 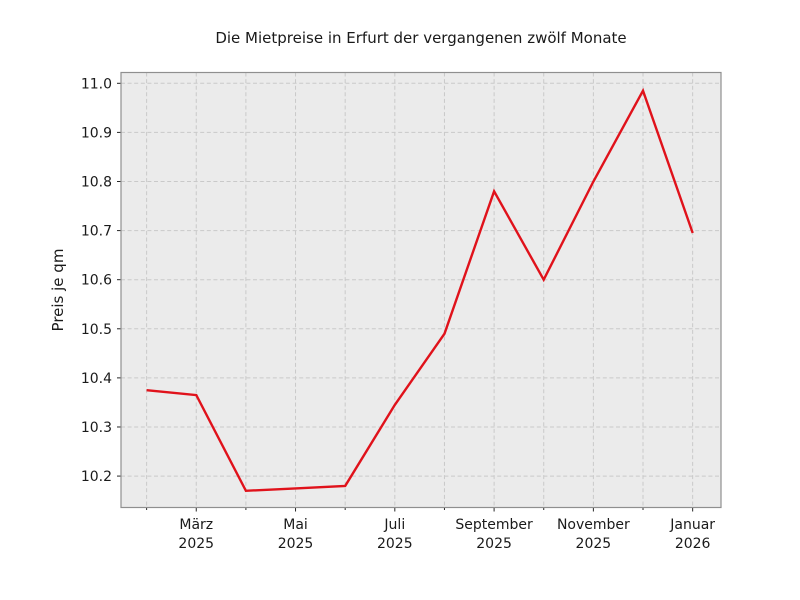 I want to click on y-tick-label: 10.8, so click(x=96, y=182).